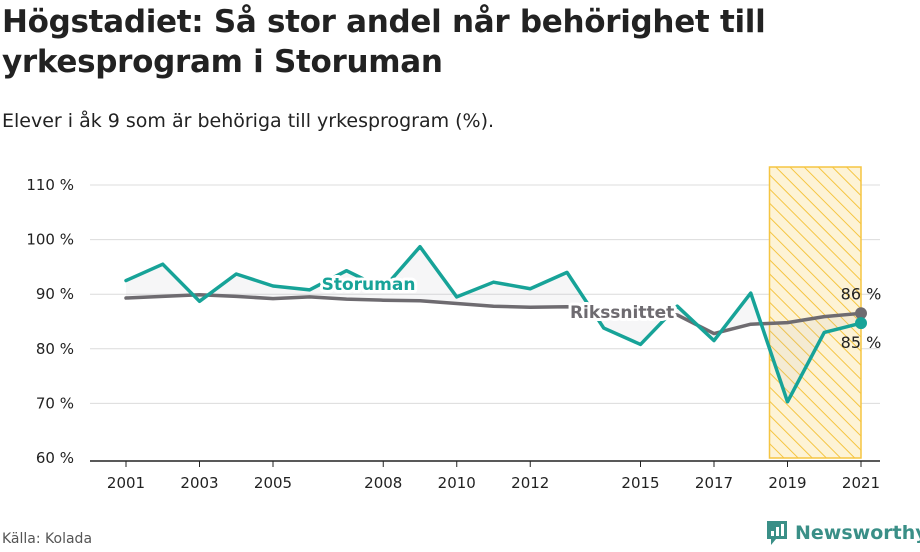  I want to click on newsworthy-logo-icon, so click(777, 533).